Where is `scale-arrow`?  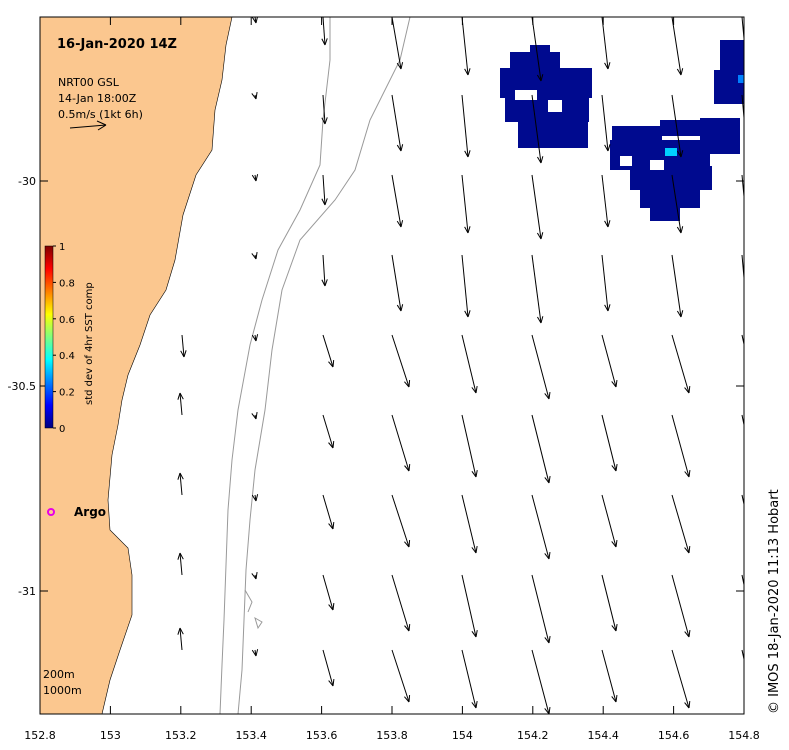
scale-arrow is located at coordinates (88, 125).